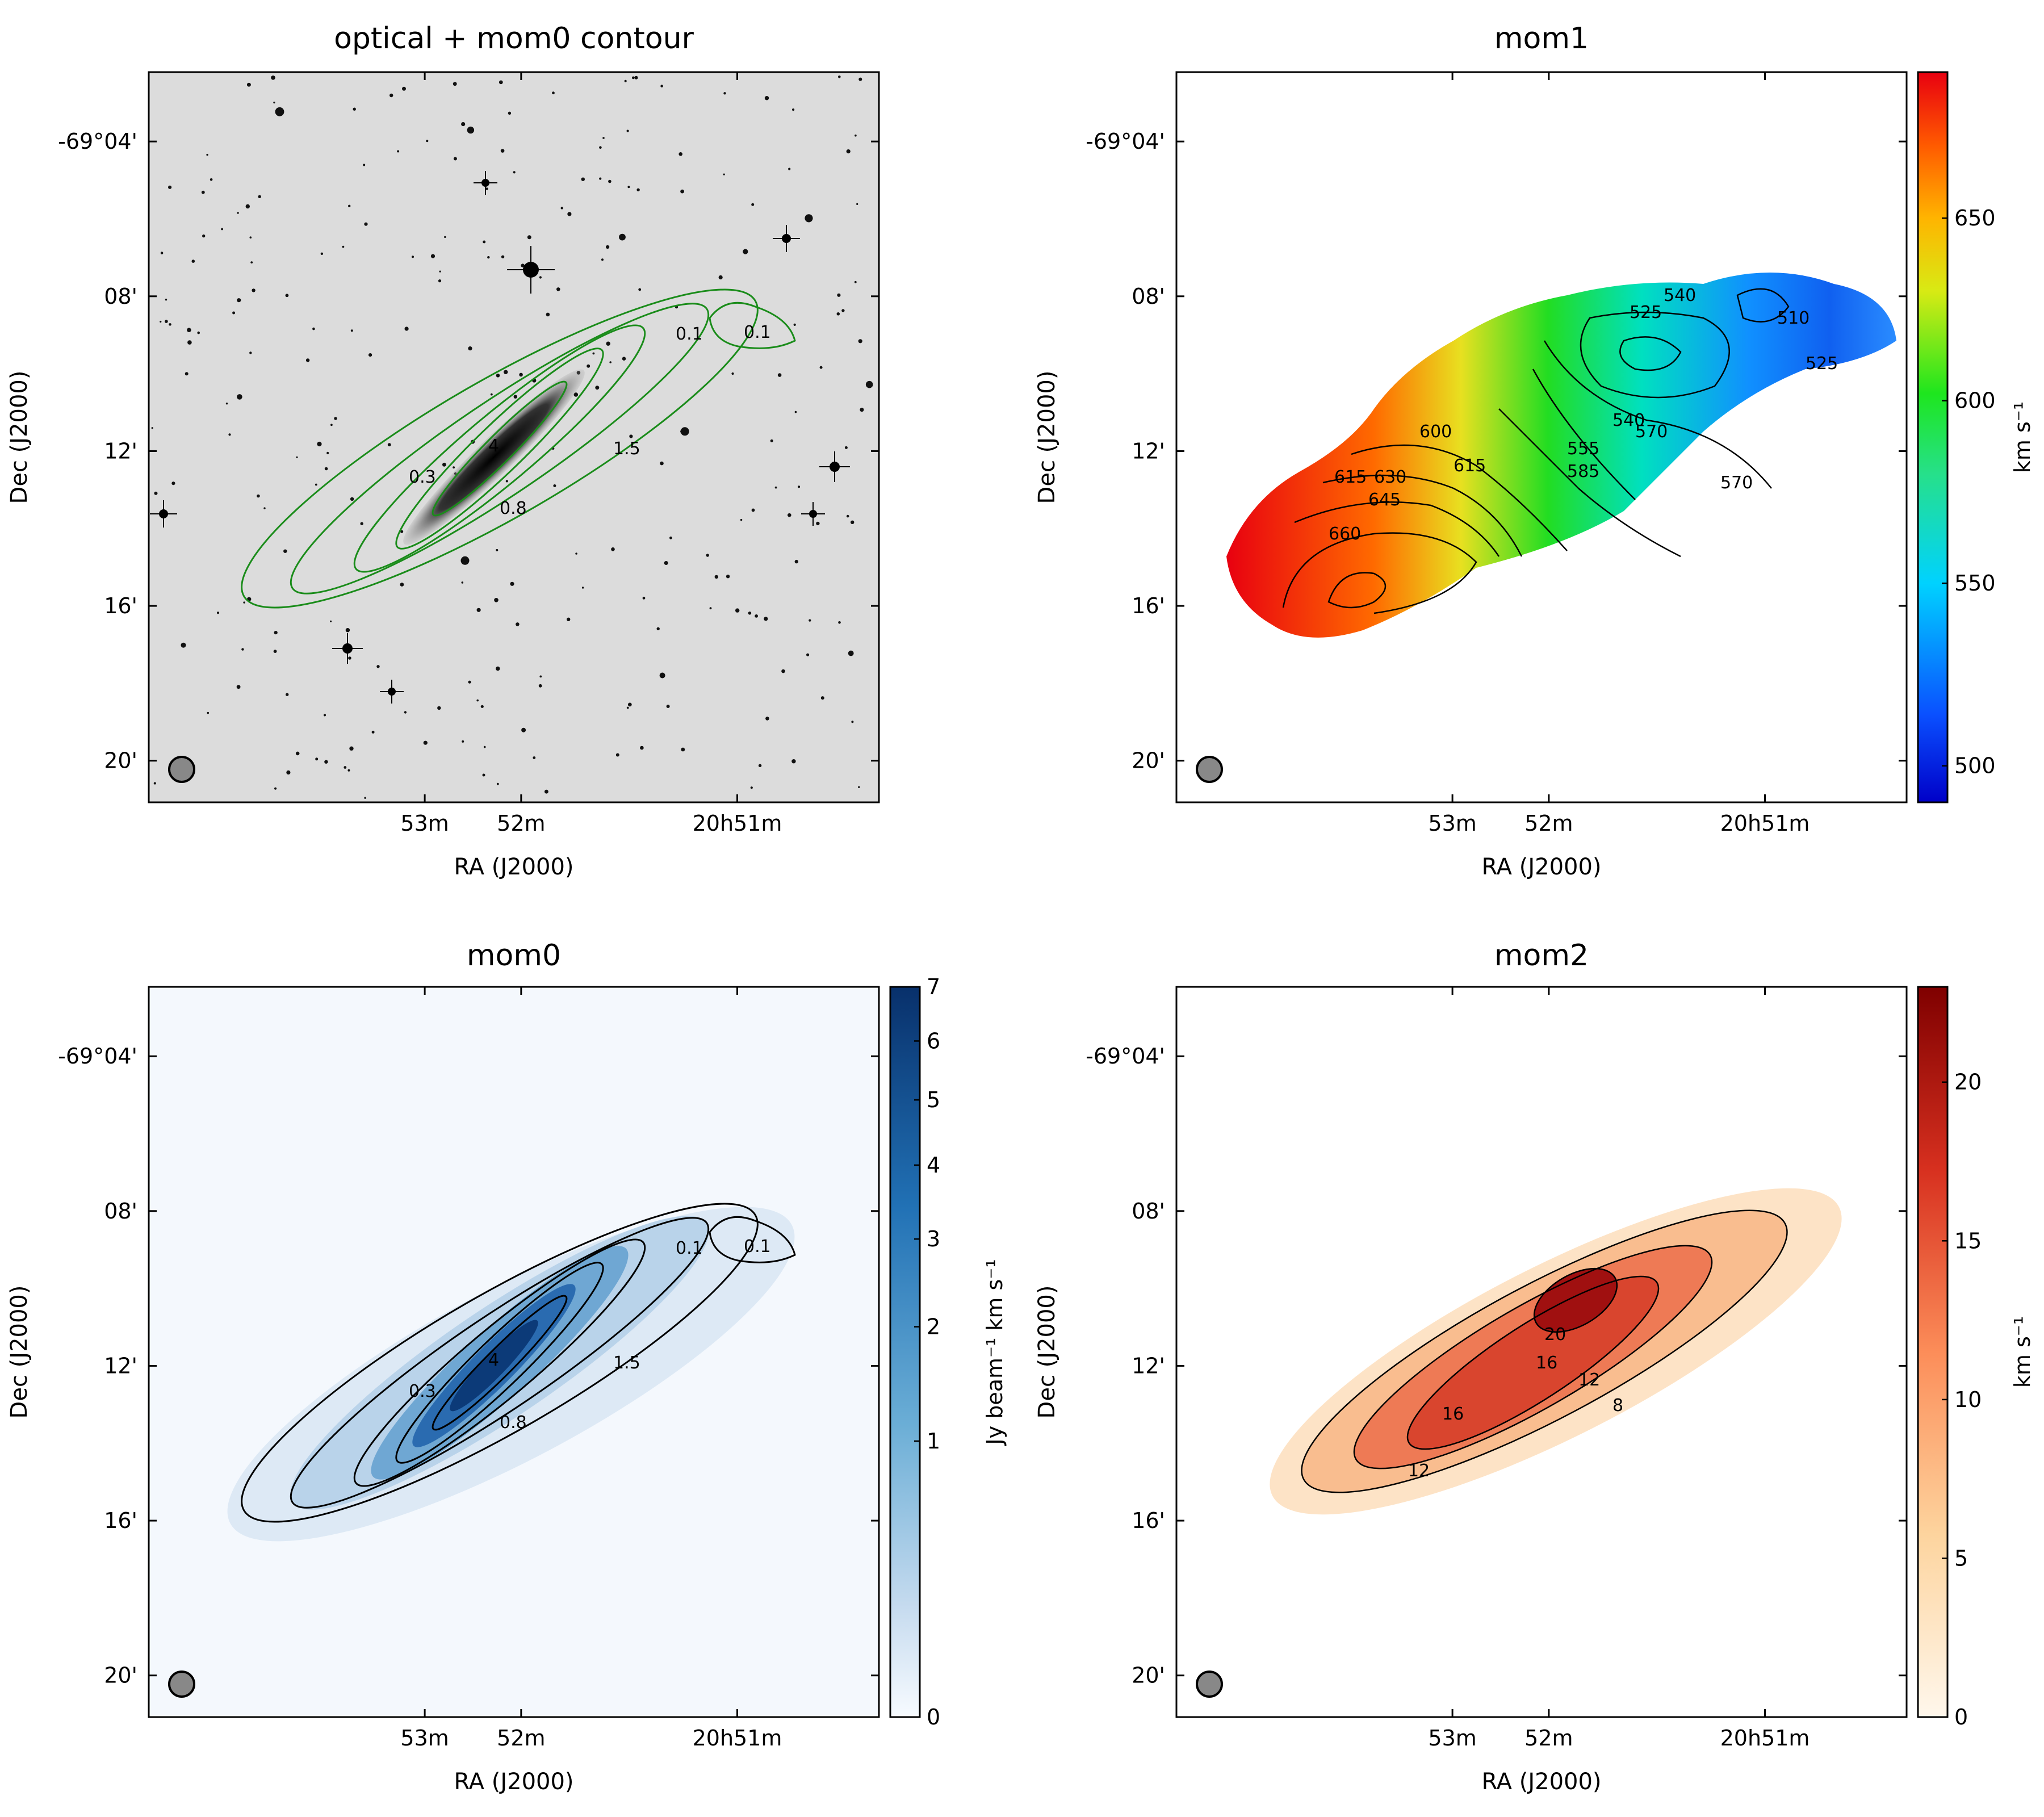 This screenshot has width=2044, height=1817. Describe the element at coordinates (933, 1099) in the screenshot. I see `colorbar-tick-label: 5` at that location.